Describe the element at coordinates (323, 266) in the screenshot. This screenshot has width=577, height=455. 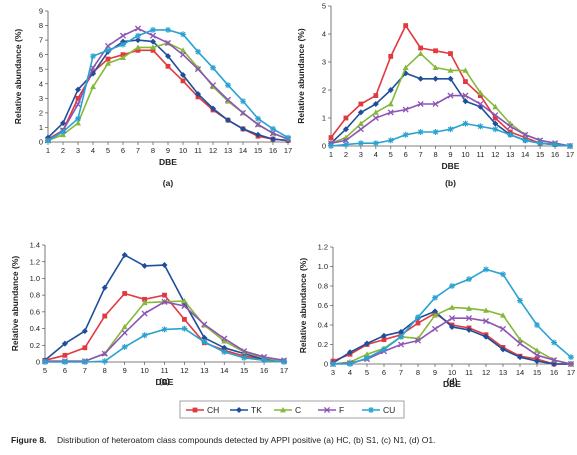
I see `y-tick-label: 1.0` at that location.